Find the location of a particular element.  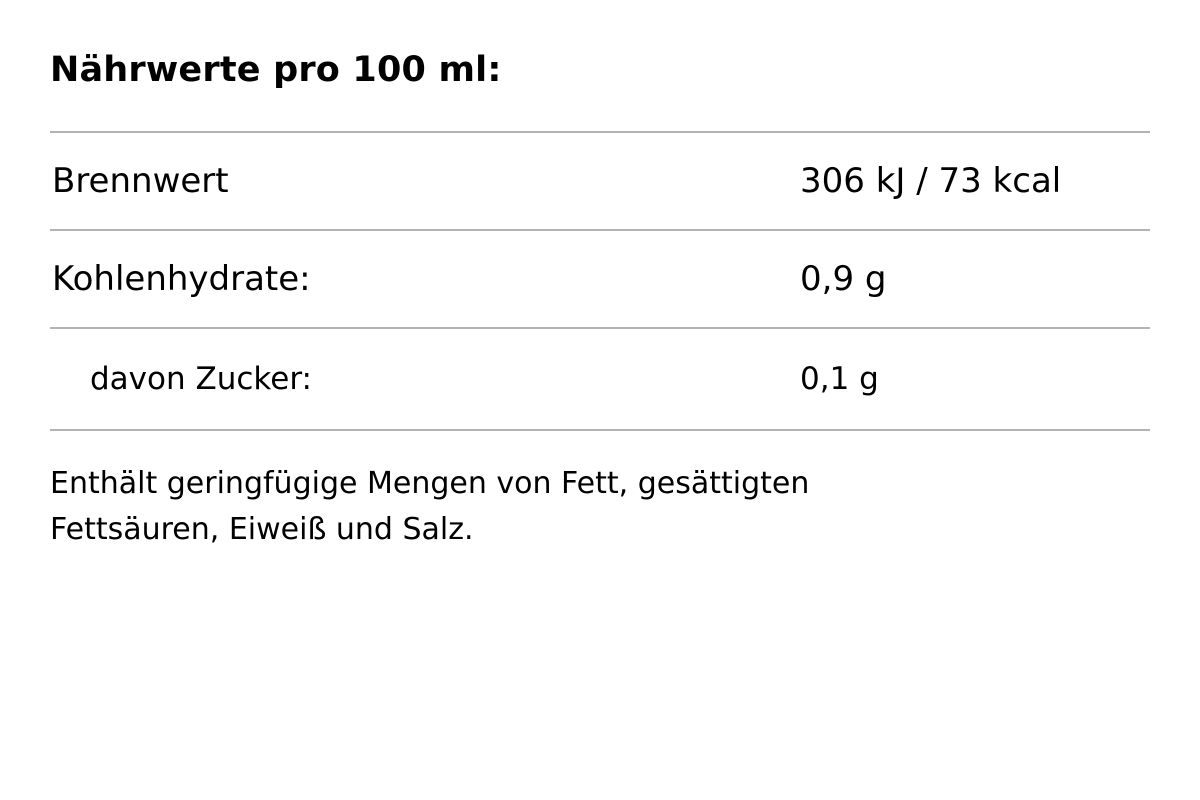

row-label-brennwert: Brennwert is located at coordinates (140, 181).